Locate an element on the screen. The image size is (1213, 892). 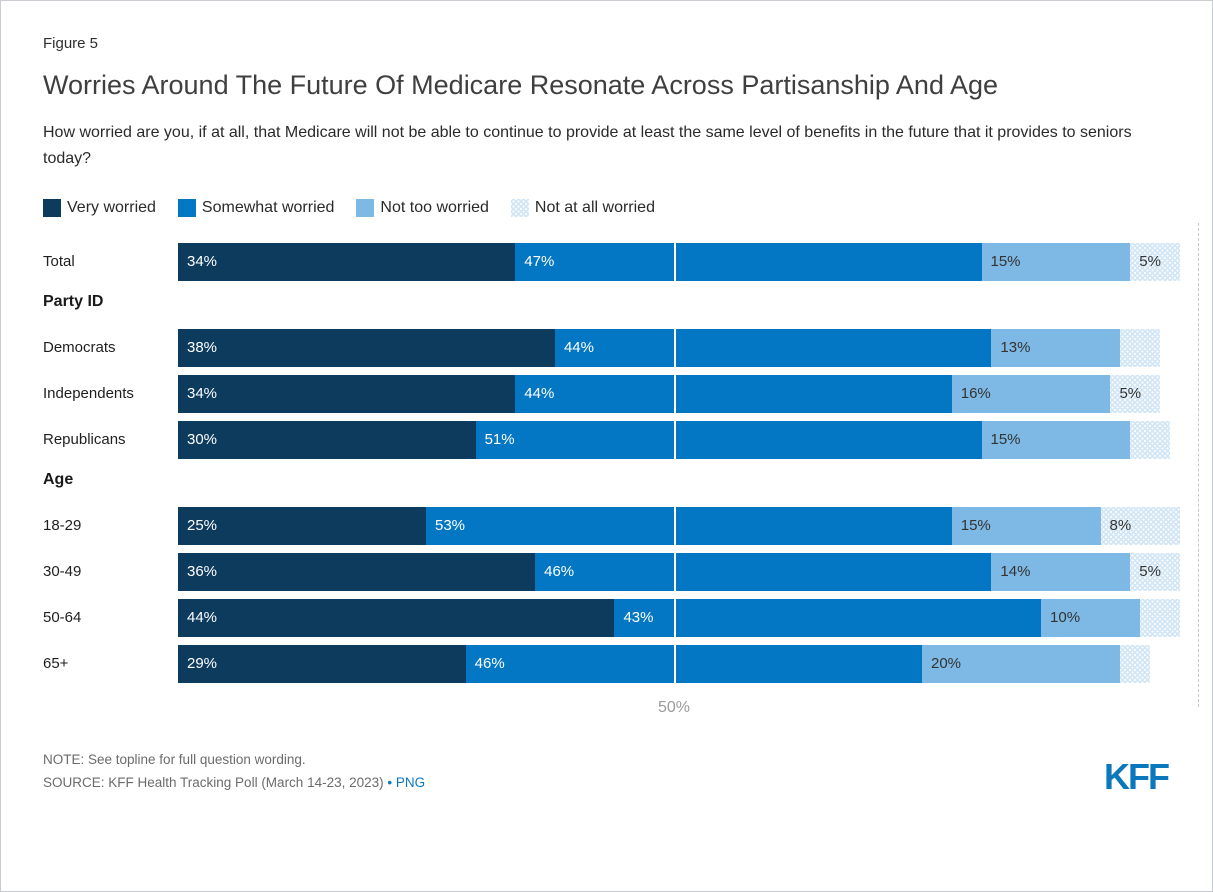
bar-stack: 29% 46% 20% is located at coordinates (674, 663).